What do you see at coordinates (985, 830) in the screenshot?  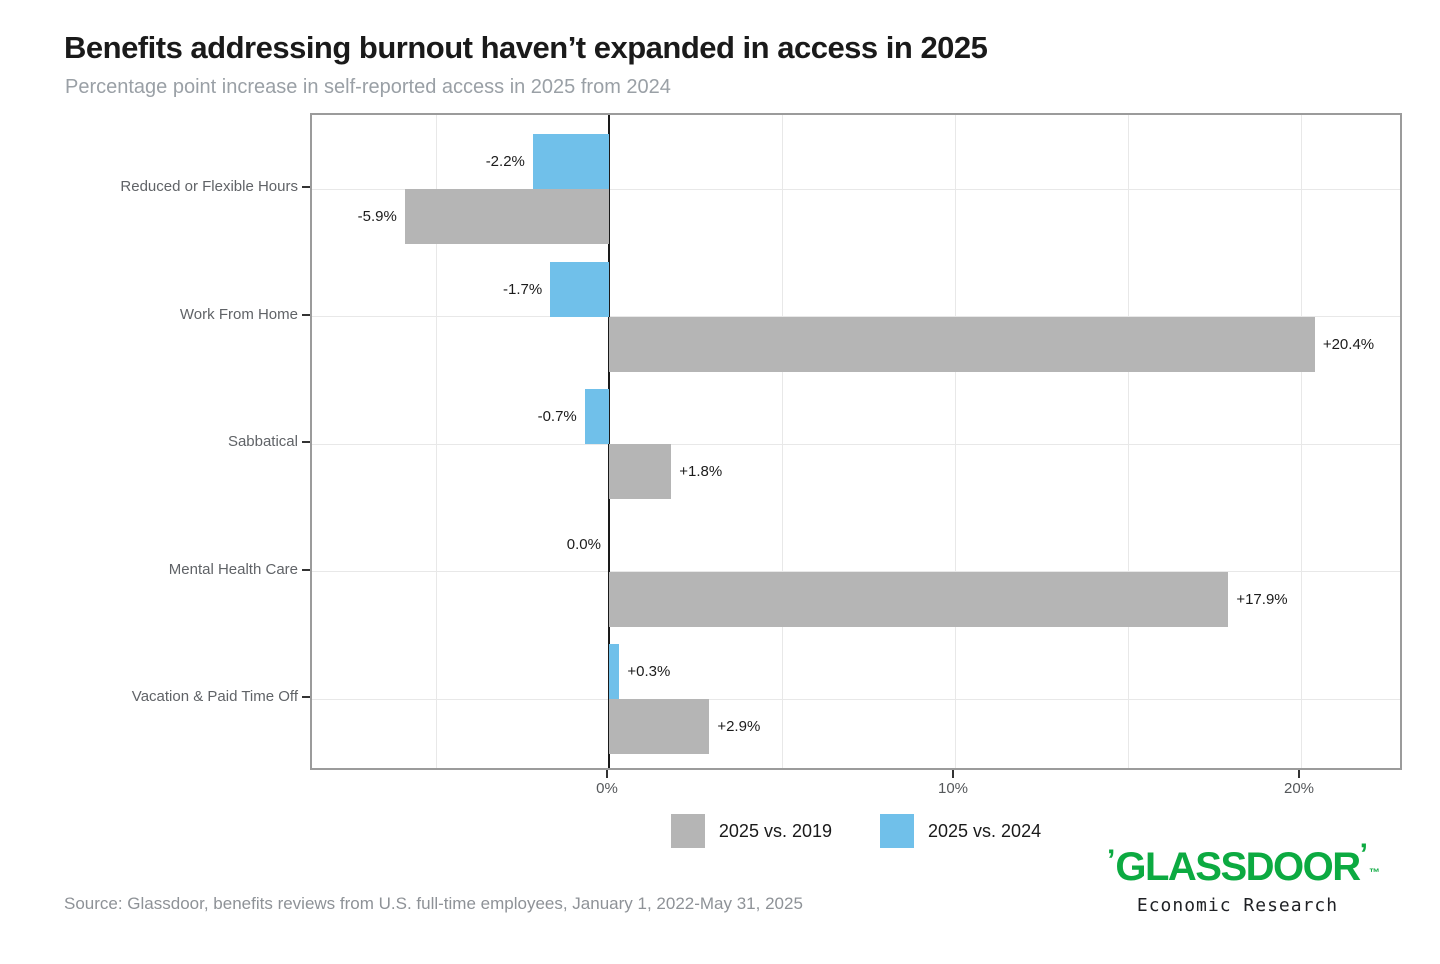 I see `legend-label: 2025 vs. 2024` at bounding box center [985, 830].